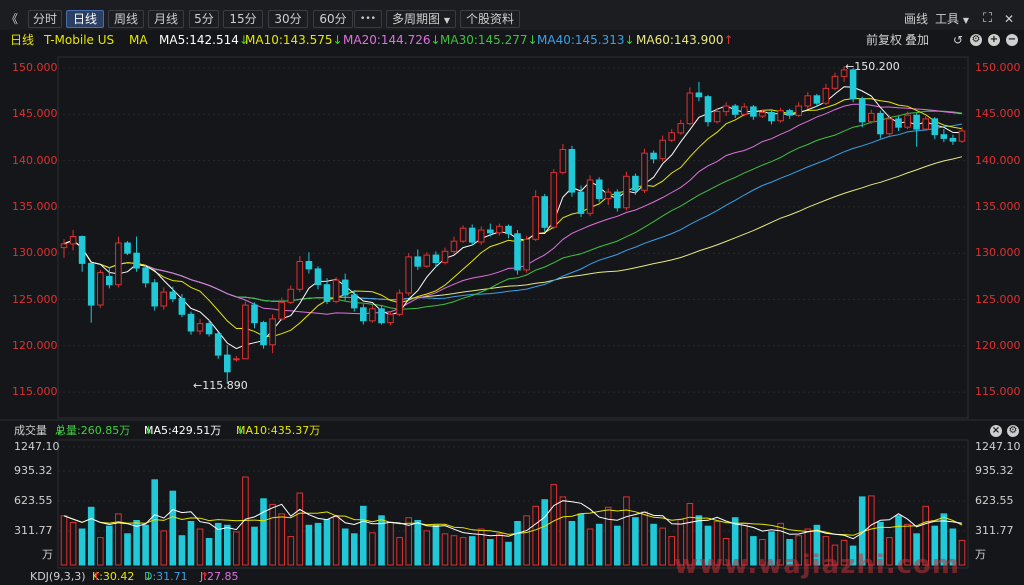 The height and width of the screenshot is (585, 1024). Describe the element at coordinates (45, 19) in the screenshot. I see `period-tab-0: 分时` at that location.